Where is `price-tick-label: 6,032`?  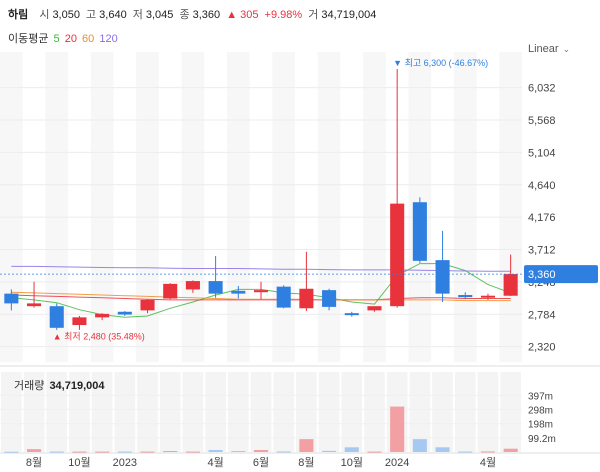
price-tick-label: 6,032 is located at coordinates (542, 89).